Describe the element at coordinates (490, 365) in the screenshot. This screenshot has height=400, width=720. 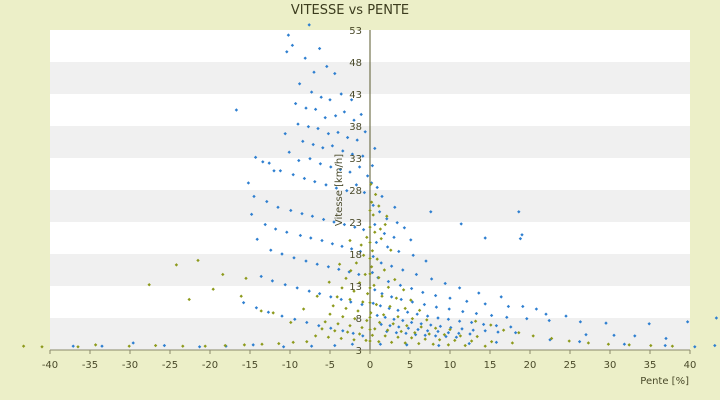
I see `x-tick-label: 15` at that location.